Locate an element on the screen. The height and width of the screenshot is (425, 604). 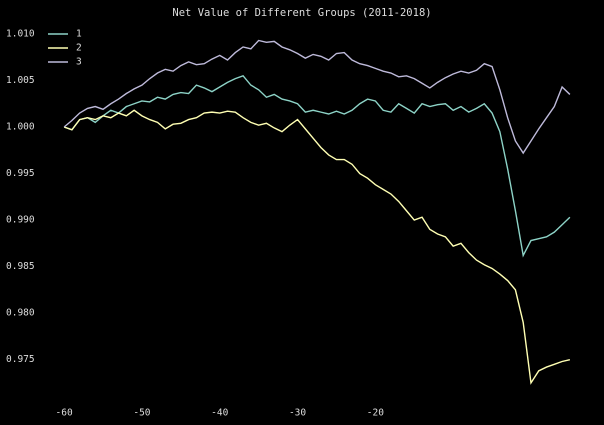
y-tick-label: 0.980 is located at coordinates (20, 313).